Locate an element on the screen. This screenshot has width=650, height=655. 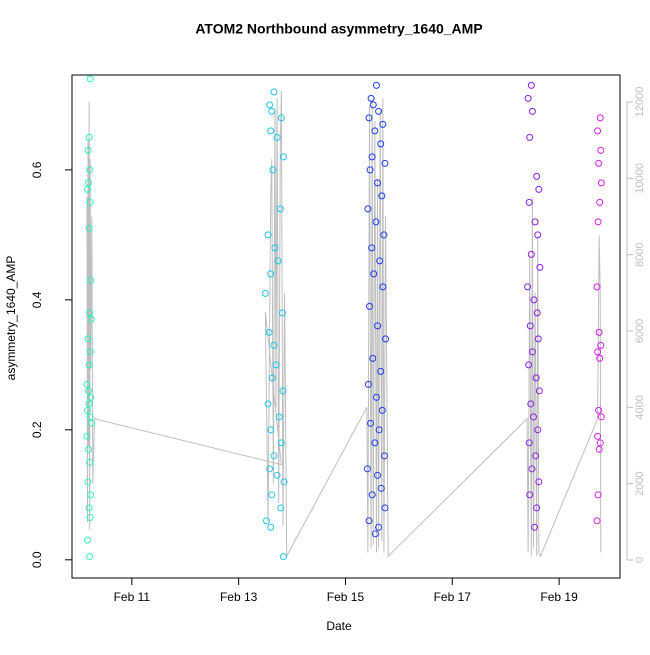
y-tick-label: 0.6 is located at coordinates (37, 169).